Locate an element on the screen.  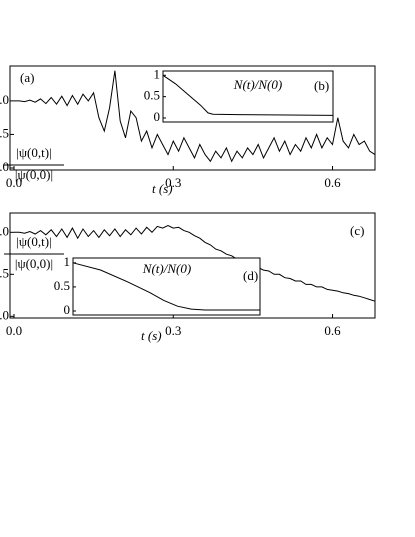
inset-panel-label: (d) is located at coordinates (250, 275).